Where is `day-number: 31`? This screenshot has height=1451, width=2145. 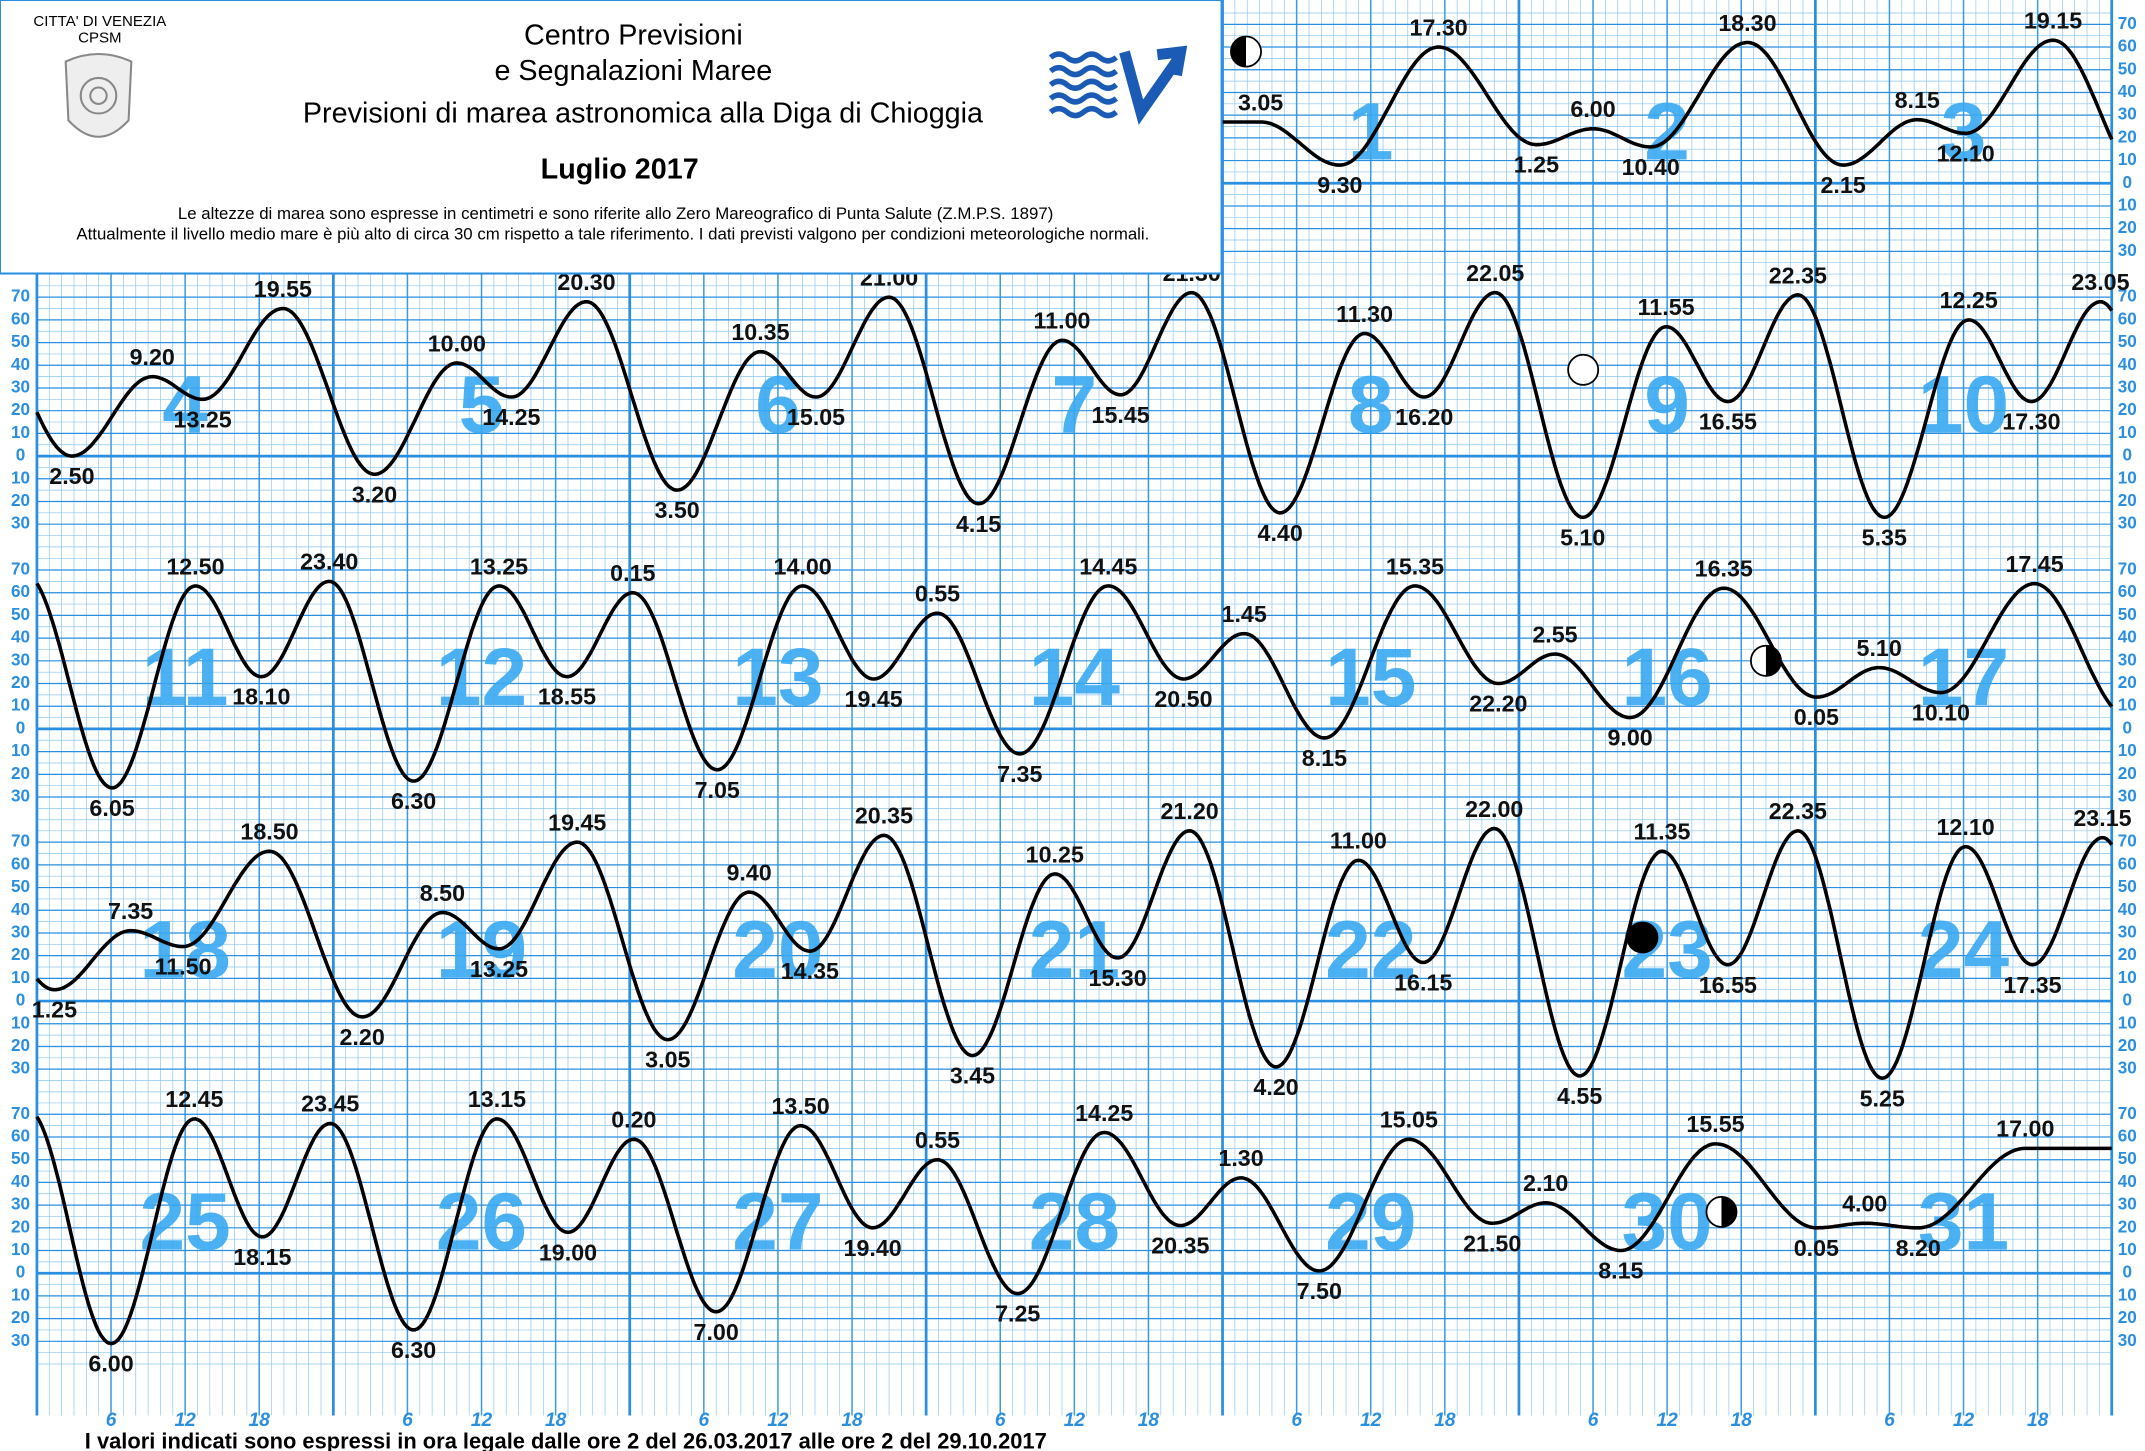 day-number: 31 is located at coordinates (1963, 1221).